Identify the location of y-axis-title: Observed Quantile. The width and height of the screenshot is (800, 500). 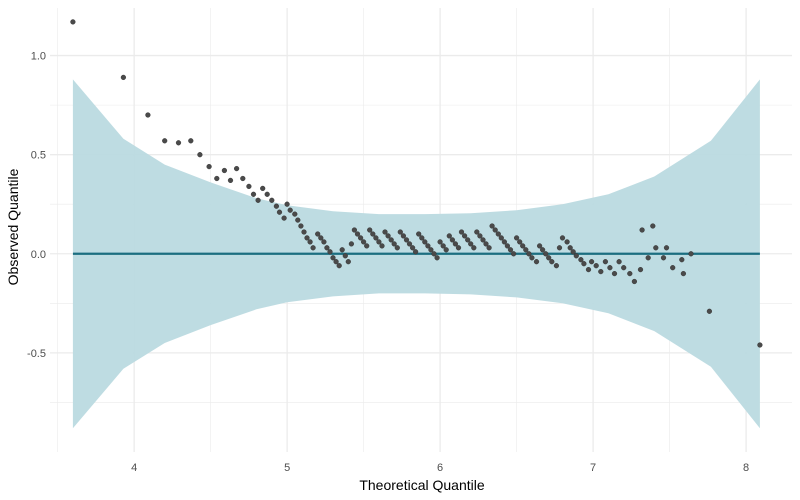
(13, 226).